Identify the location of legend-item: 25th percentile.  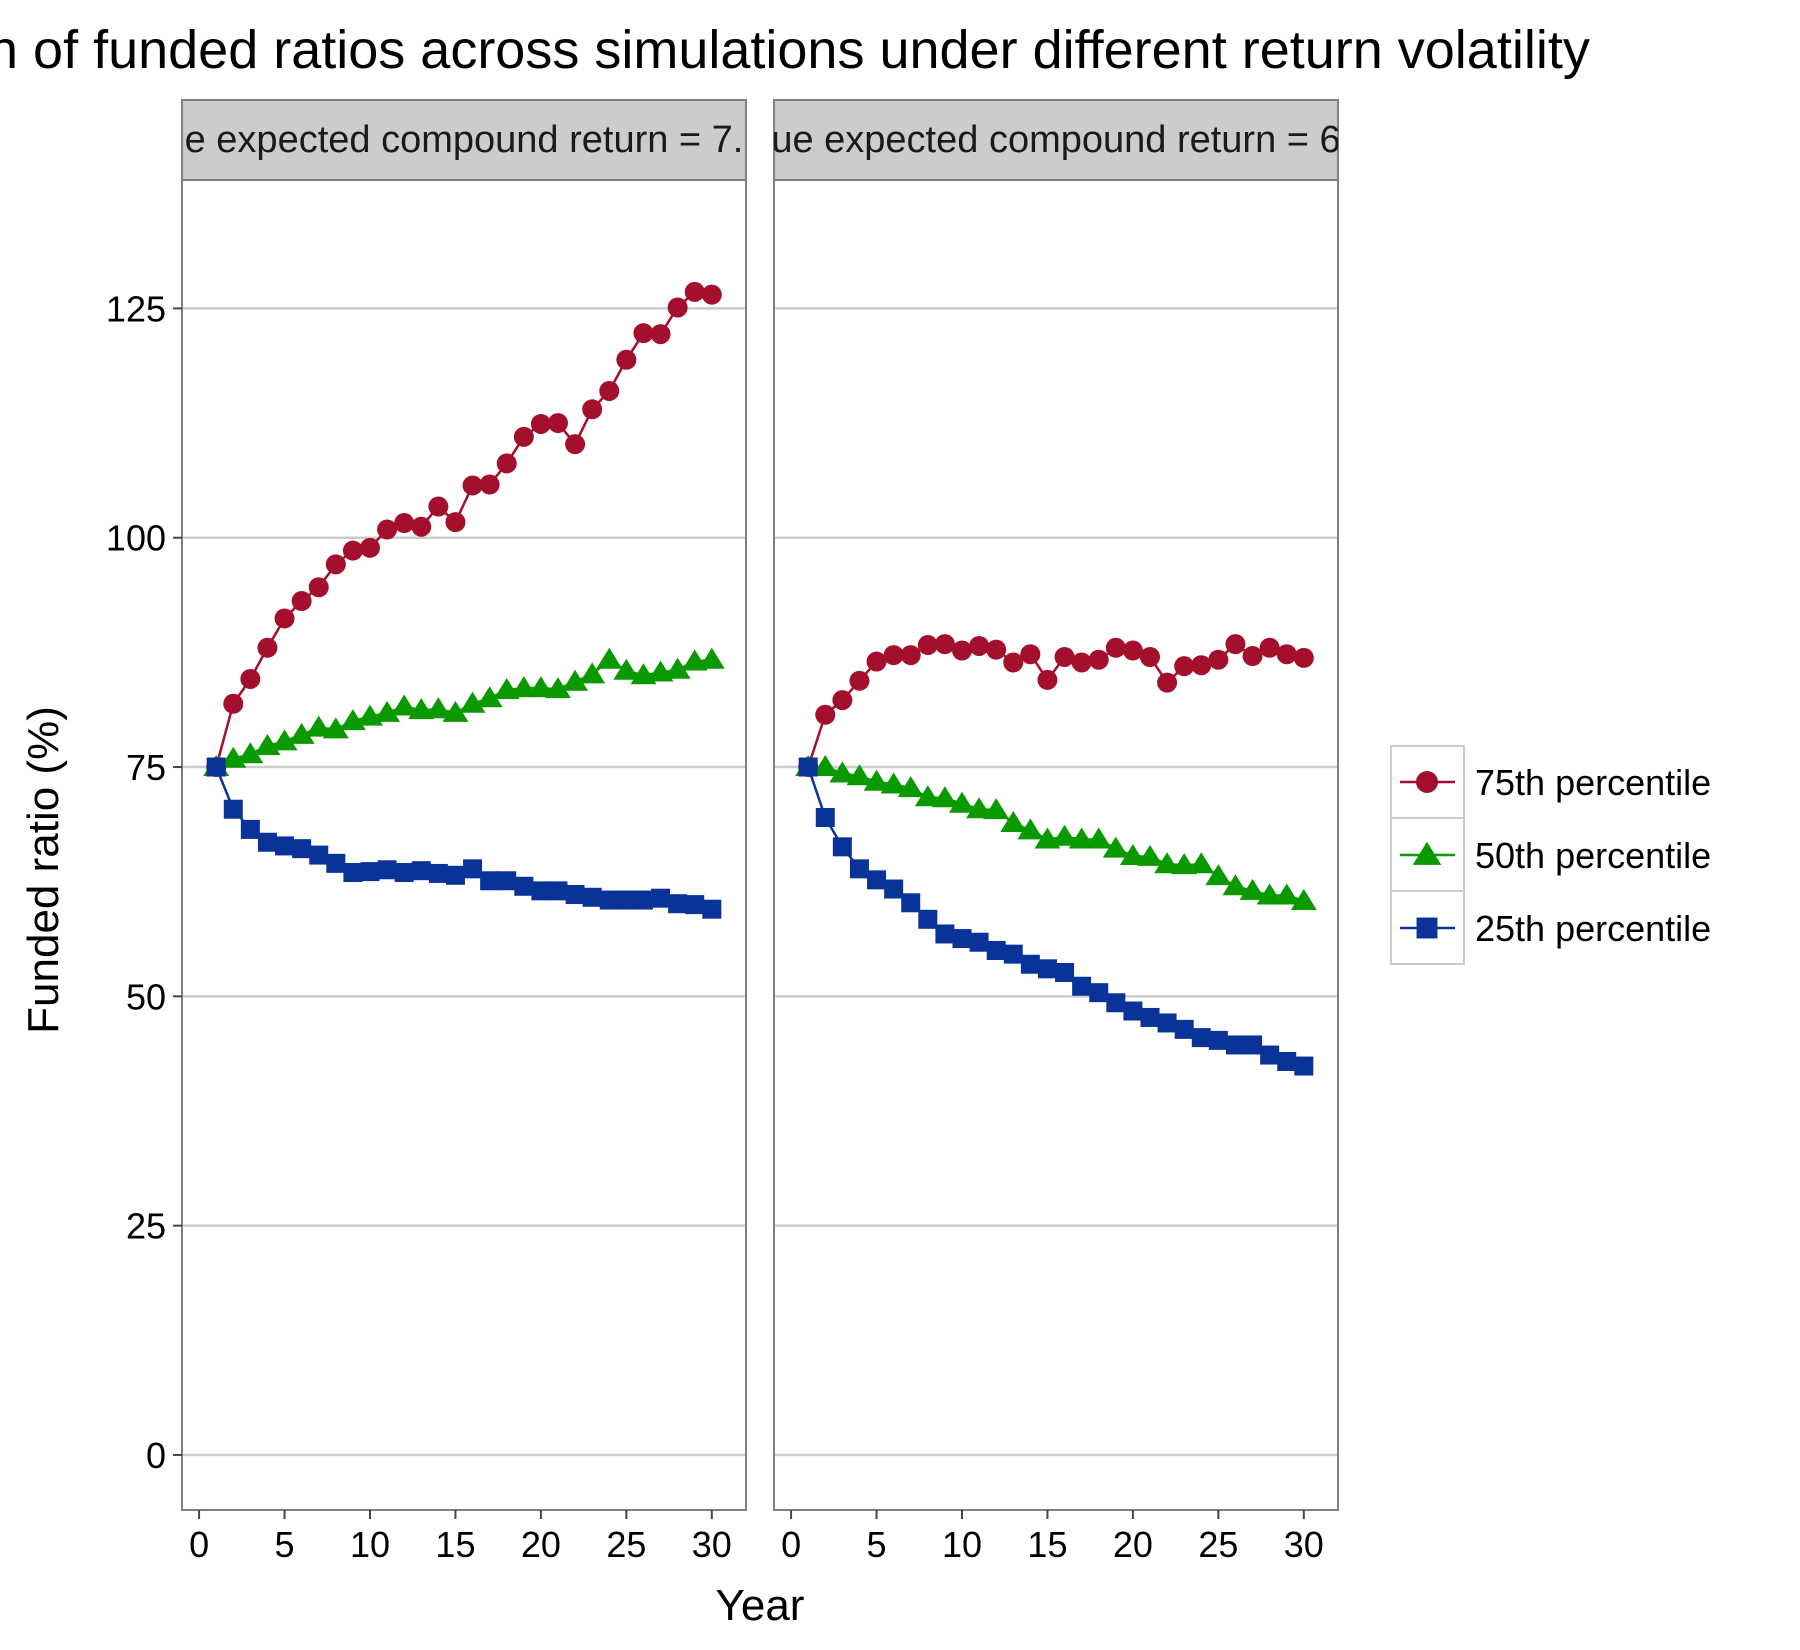
(1555, 928).